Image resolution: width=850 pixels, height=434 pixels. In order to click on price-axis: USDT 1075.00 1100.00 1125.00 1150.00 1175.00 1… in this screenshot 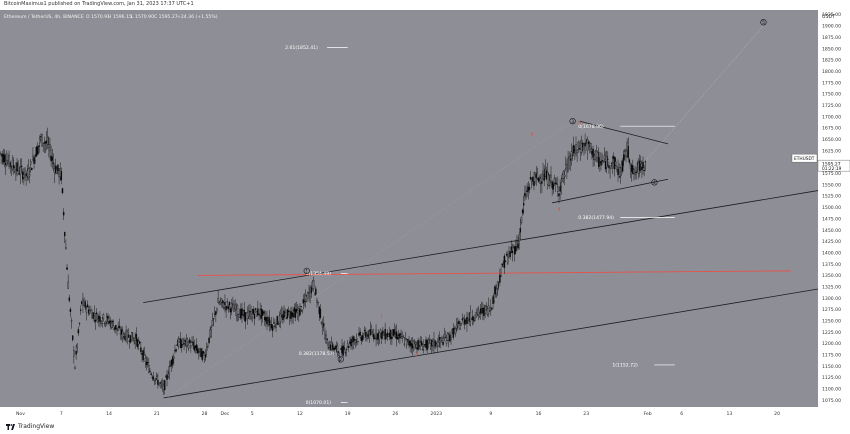, I will do `click(820, 215)`.